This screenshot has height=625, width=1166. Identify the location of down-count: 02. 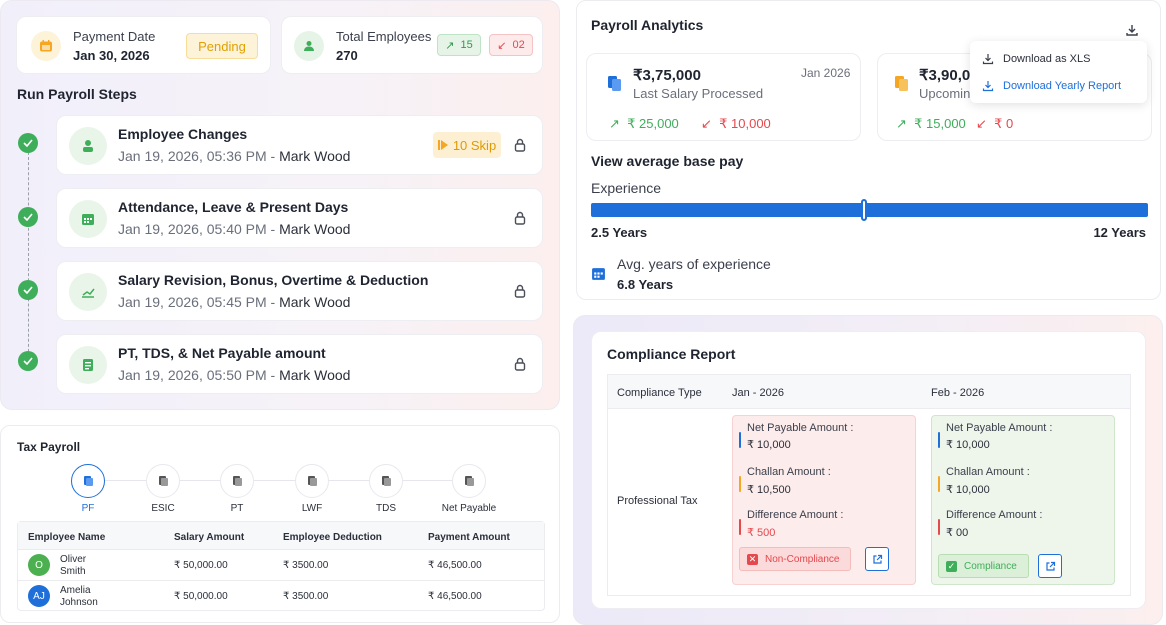
(518, 45).